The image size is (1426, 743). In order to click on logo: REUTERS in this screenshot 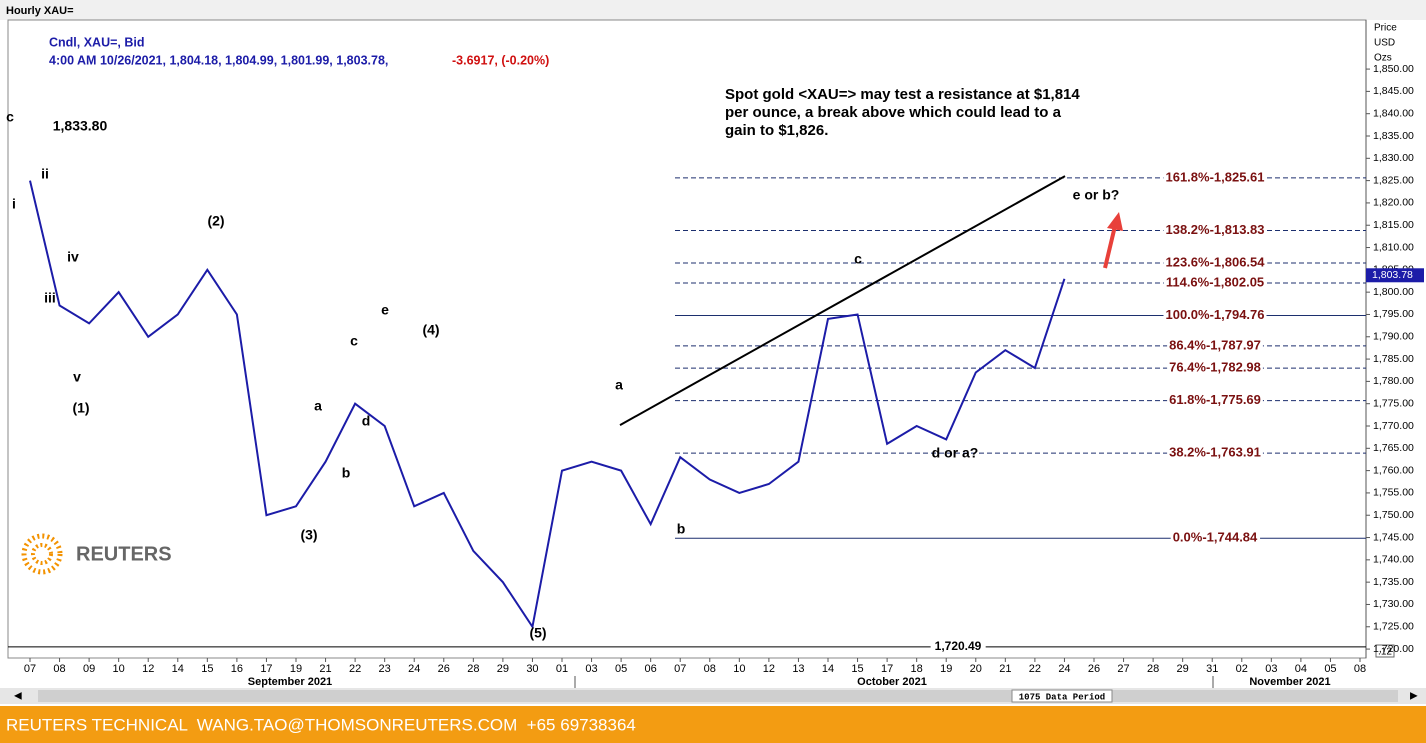, I will do `click(97, 553)`.